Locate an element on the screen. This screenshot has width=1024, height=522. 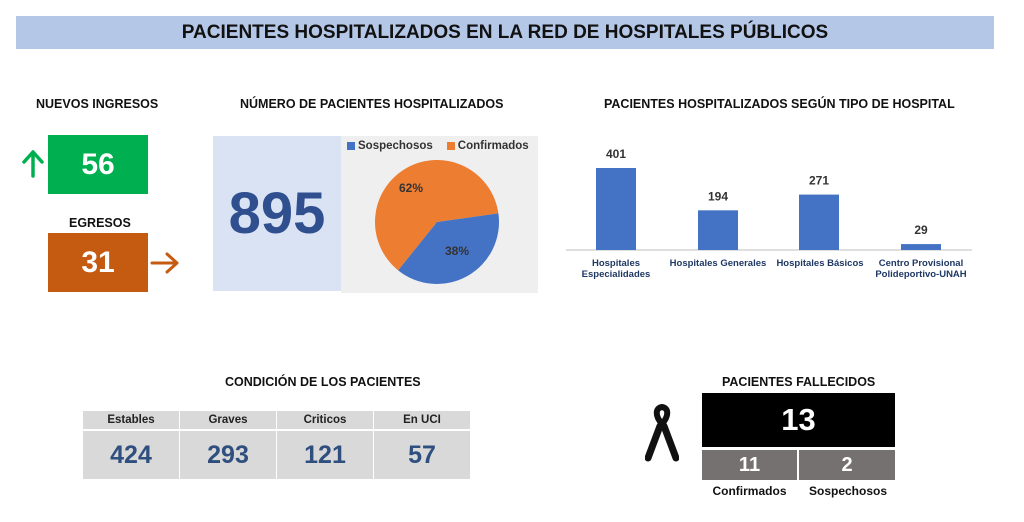
pie-slice-sospechosos is located at coordinates (449, 249).